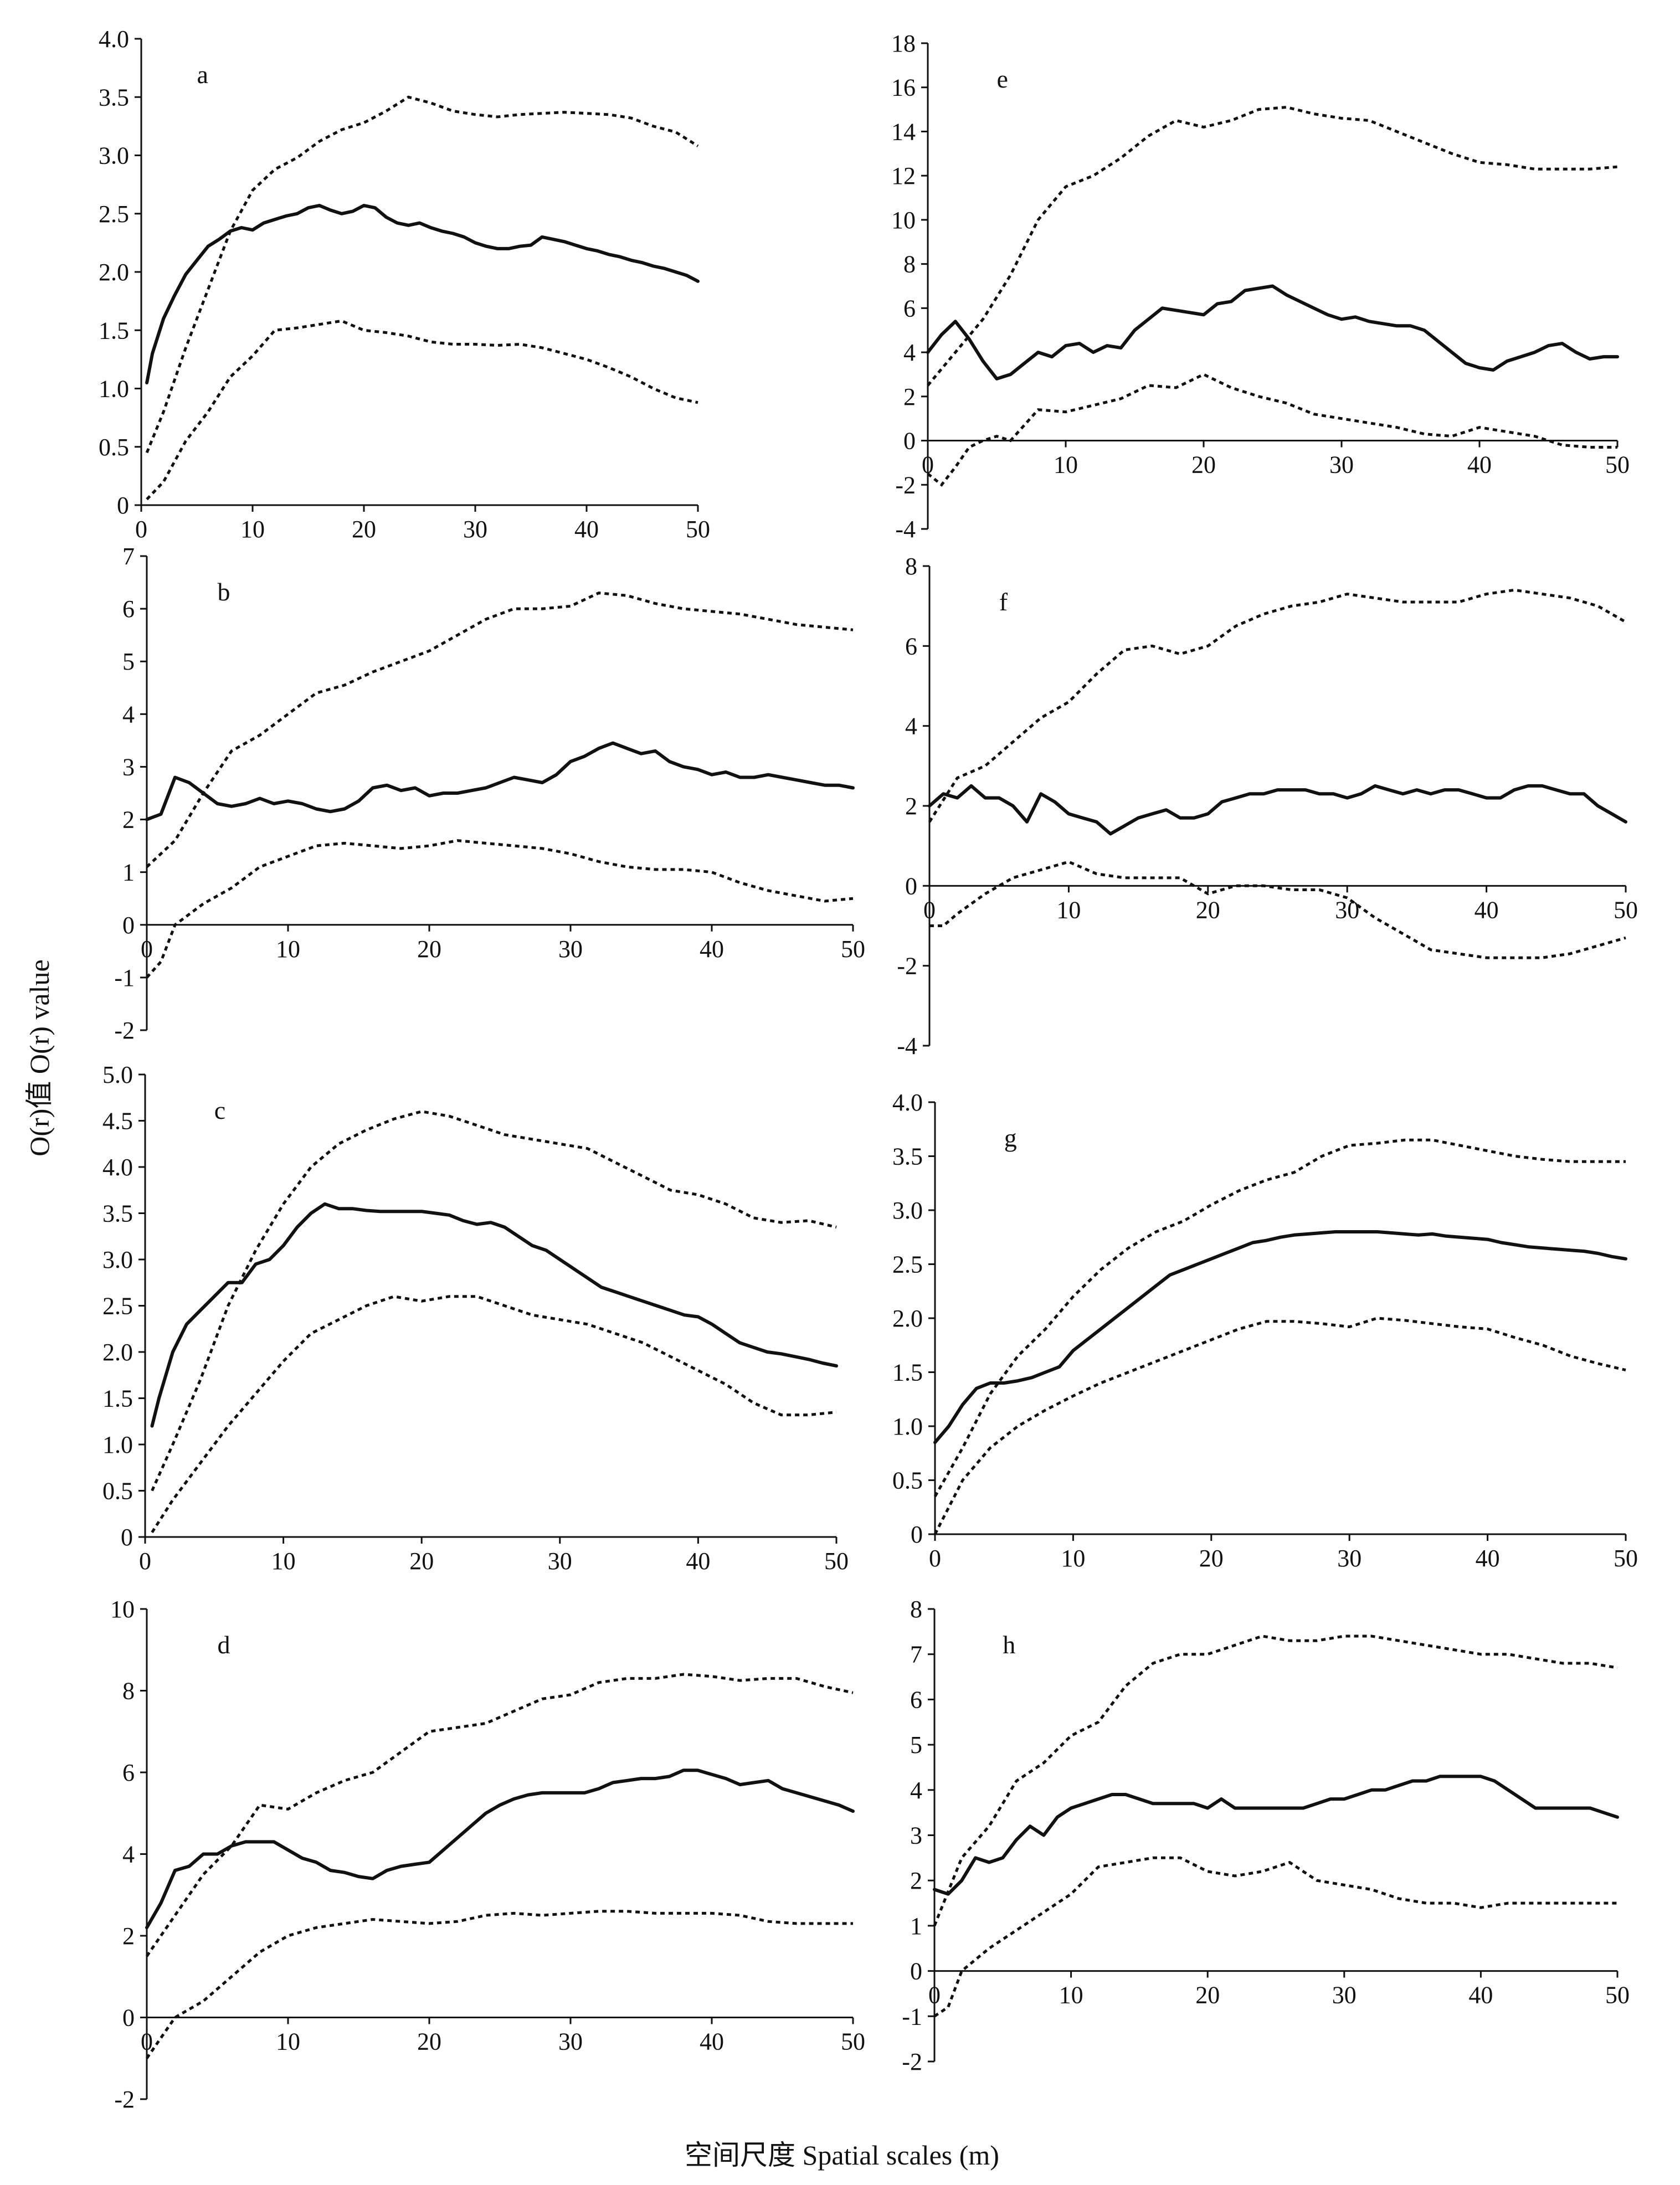 This screenshot has height=2185, width=1680. Describe the element at coordinates (903, 175) in the screenshot. I see `y-tick-label: 12` at that location.